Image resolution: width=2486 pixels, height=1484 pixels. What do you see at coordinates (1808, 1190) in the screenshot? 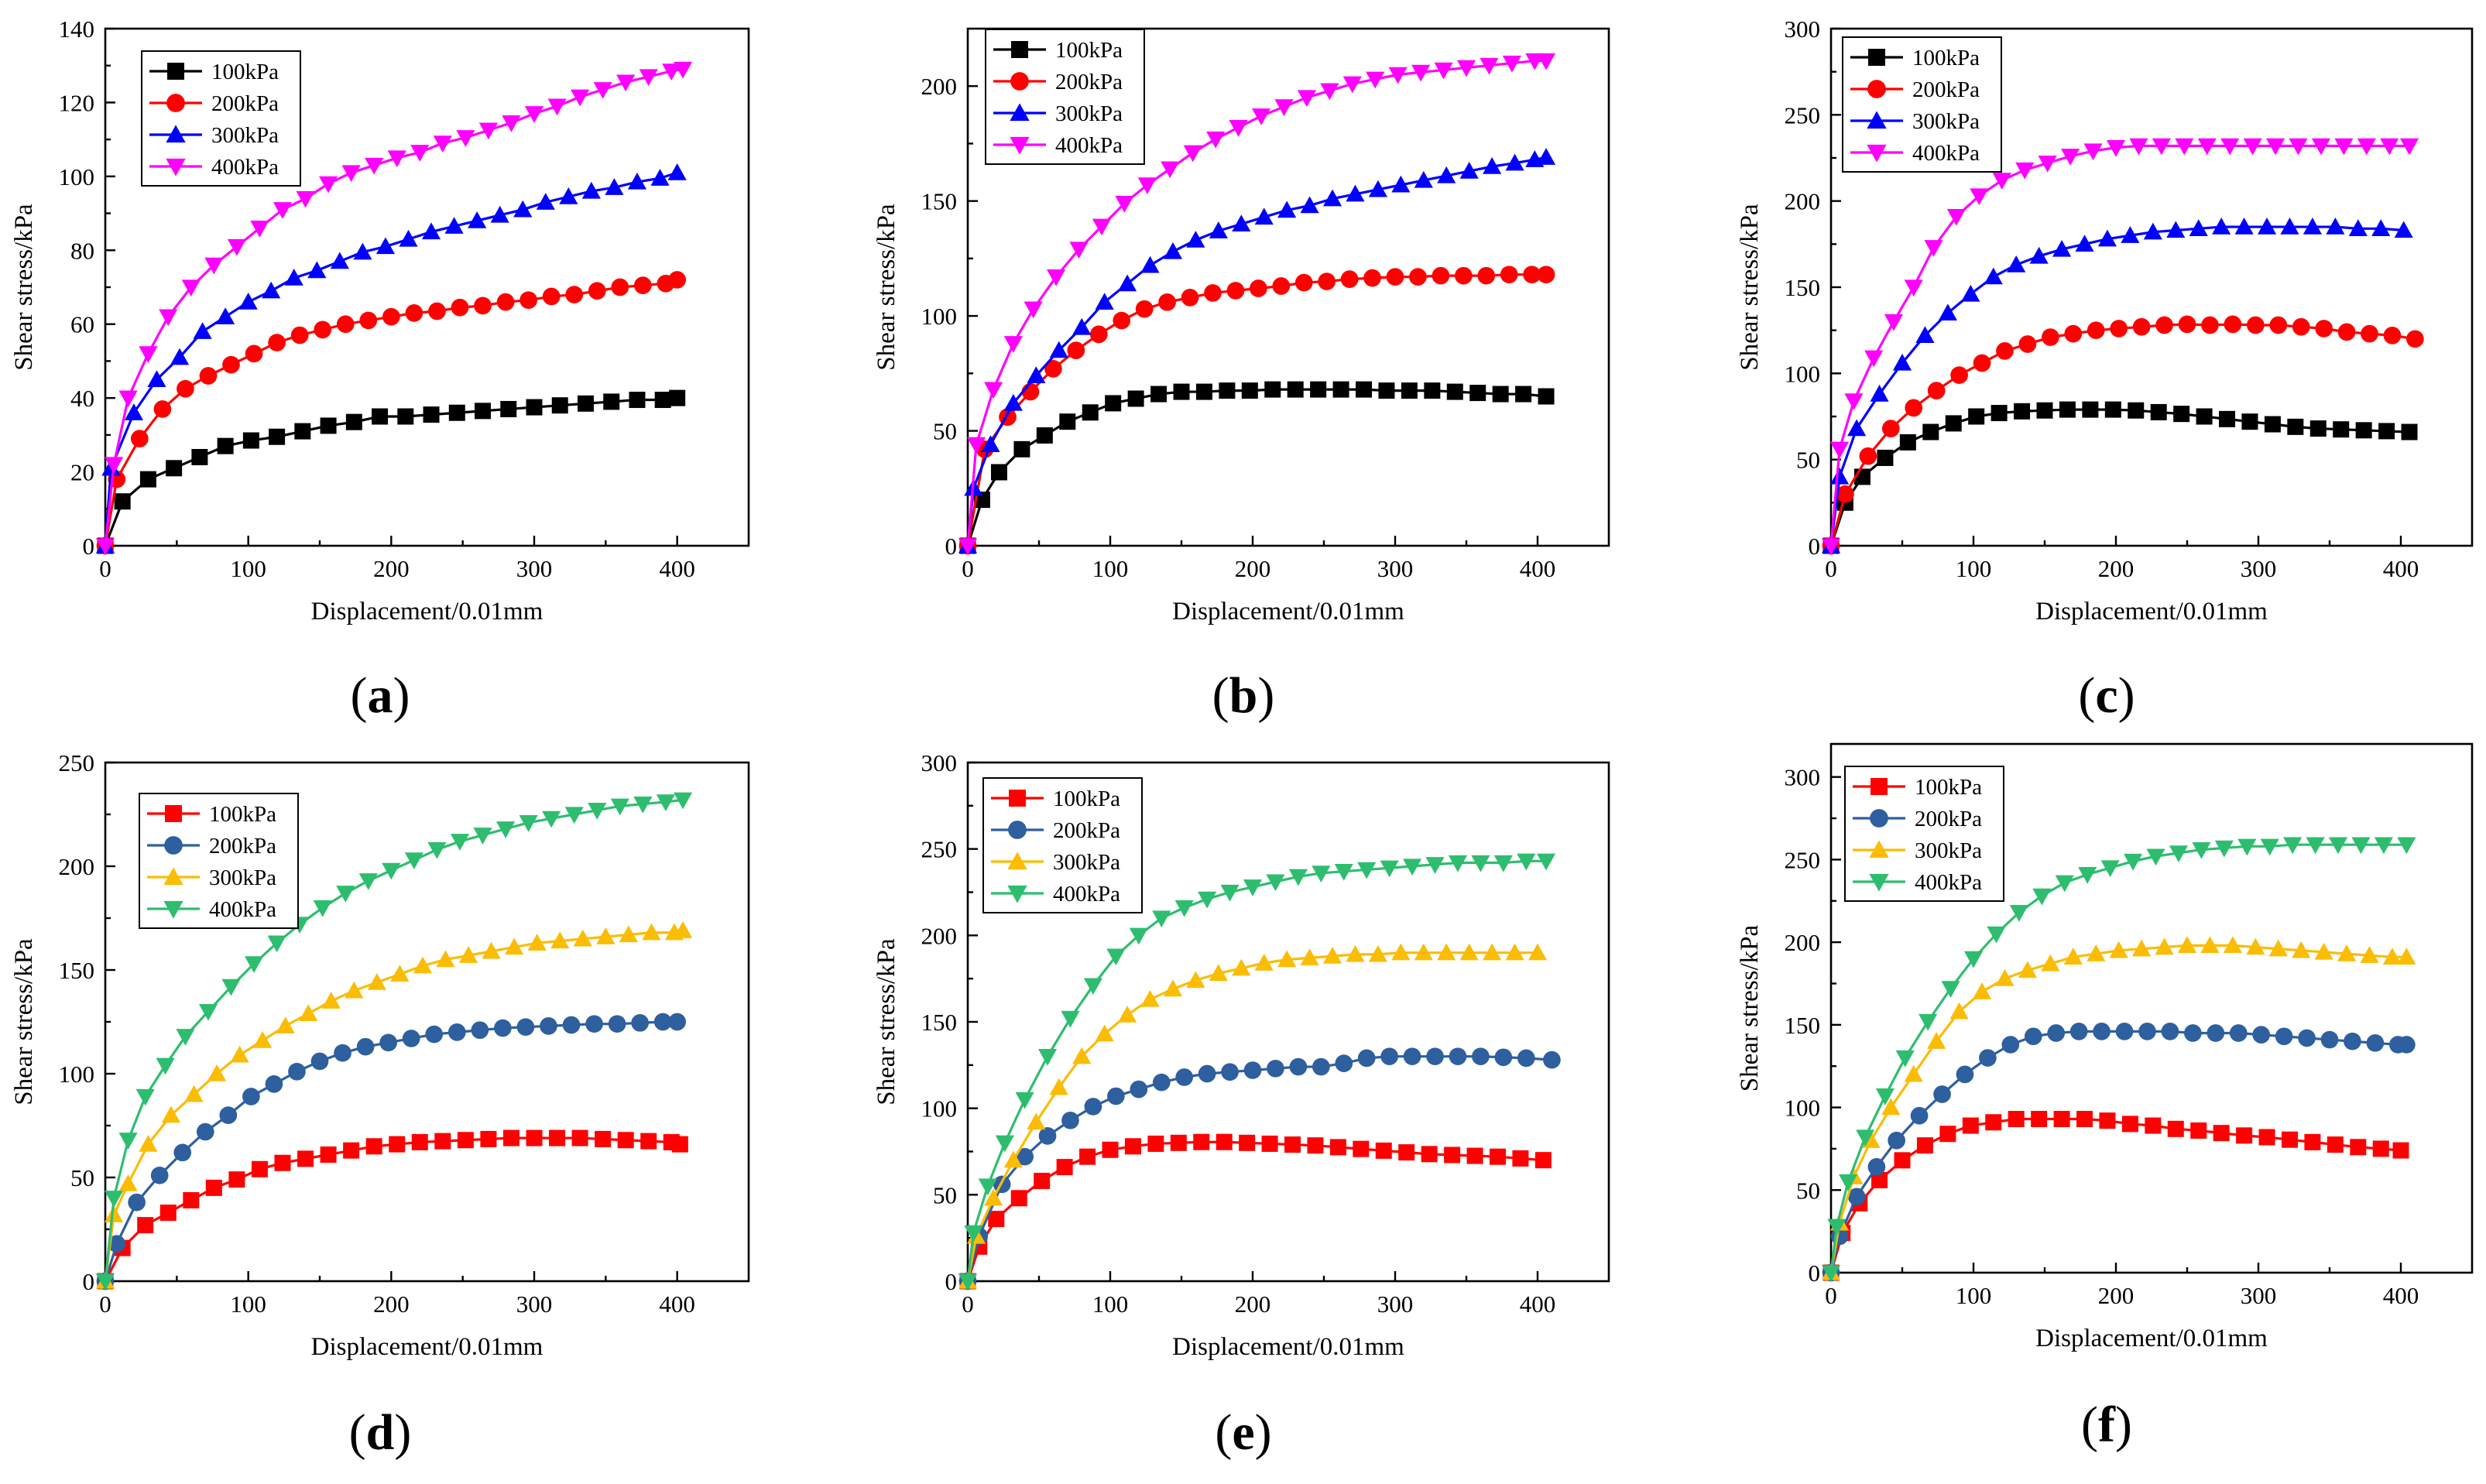
I see `y-tick-label: 50` at bounding box center [1808, 1190].